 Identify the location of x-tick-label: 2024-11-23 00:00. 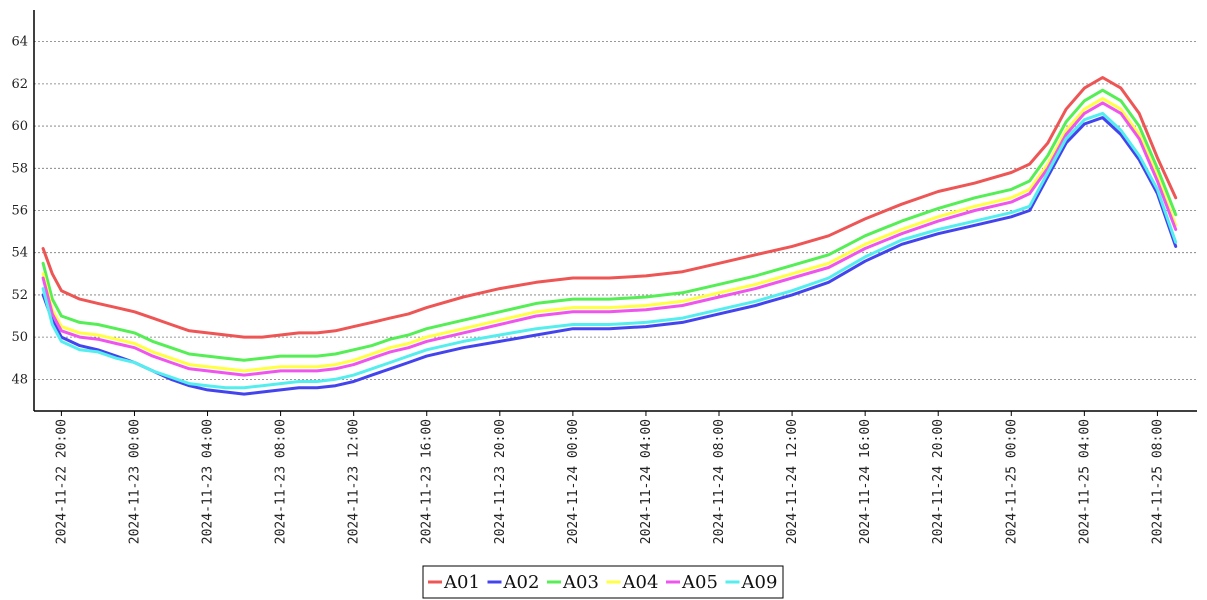
(134, 481).